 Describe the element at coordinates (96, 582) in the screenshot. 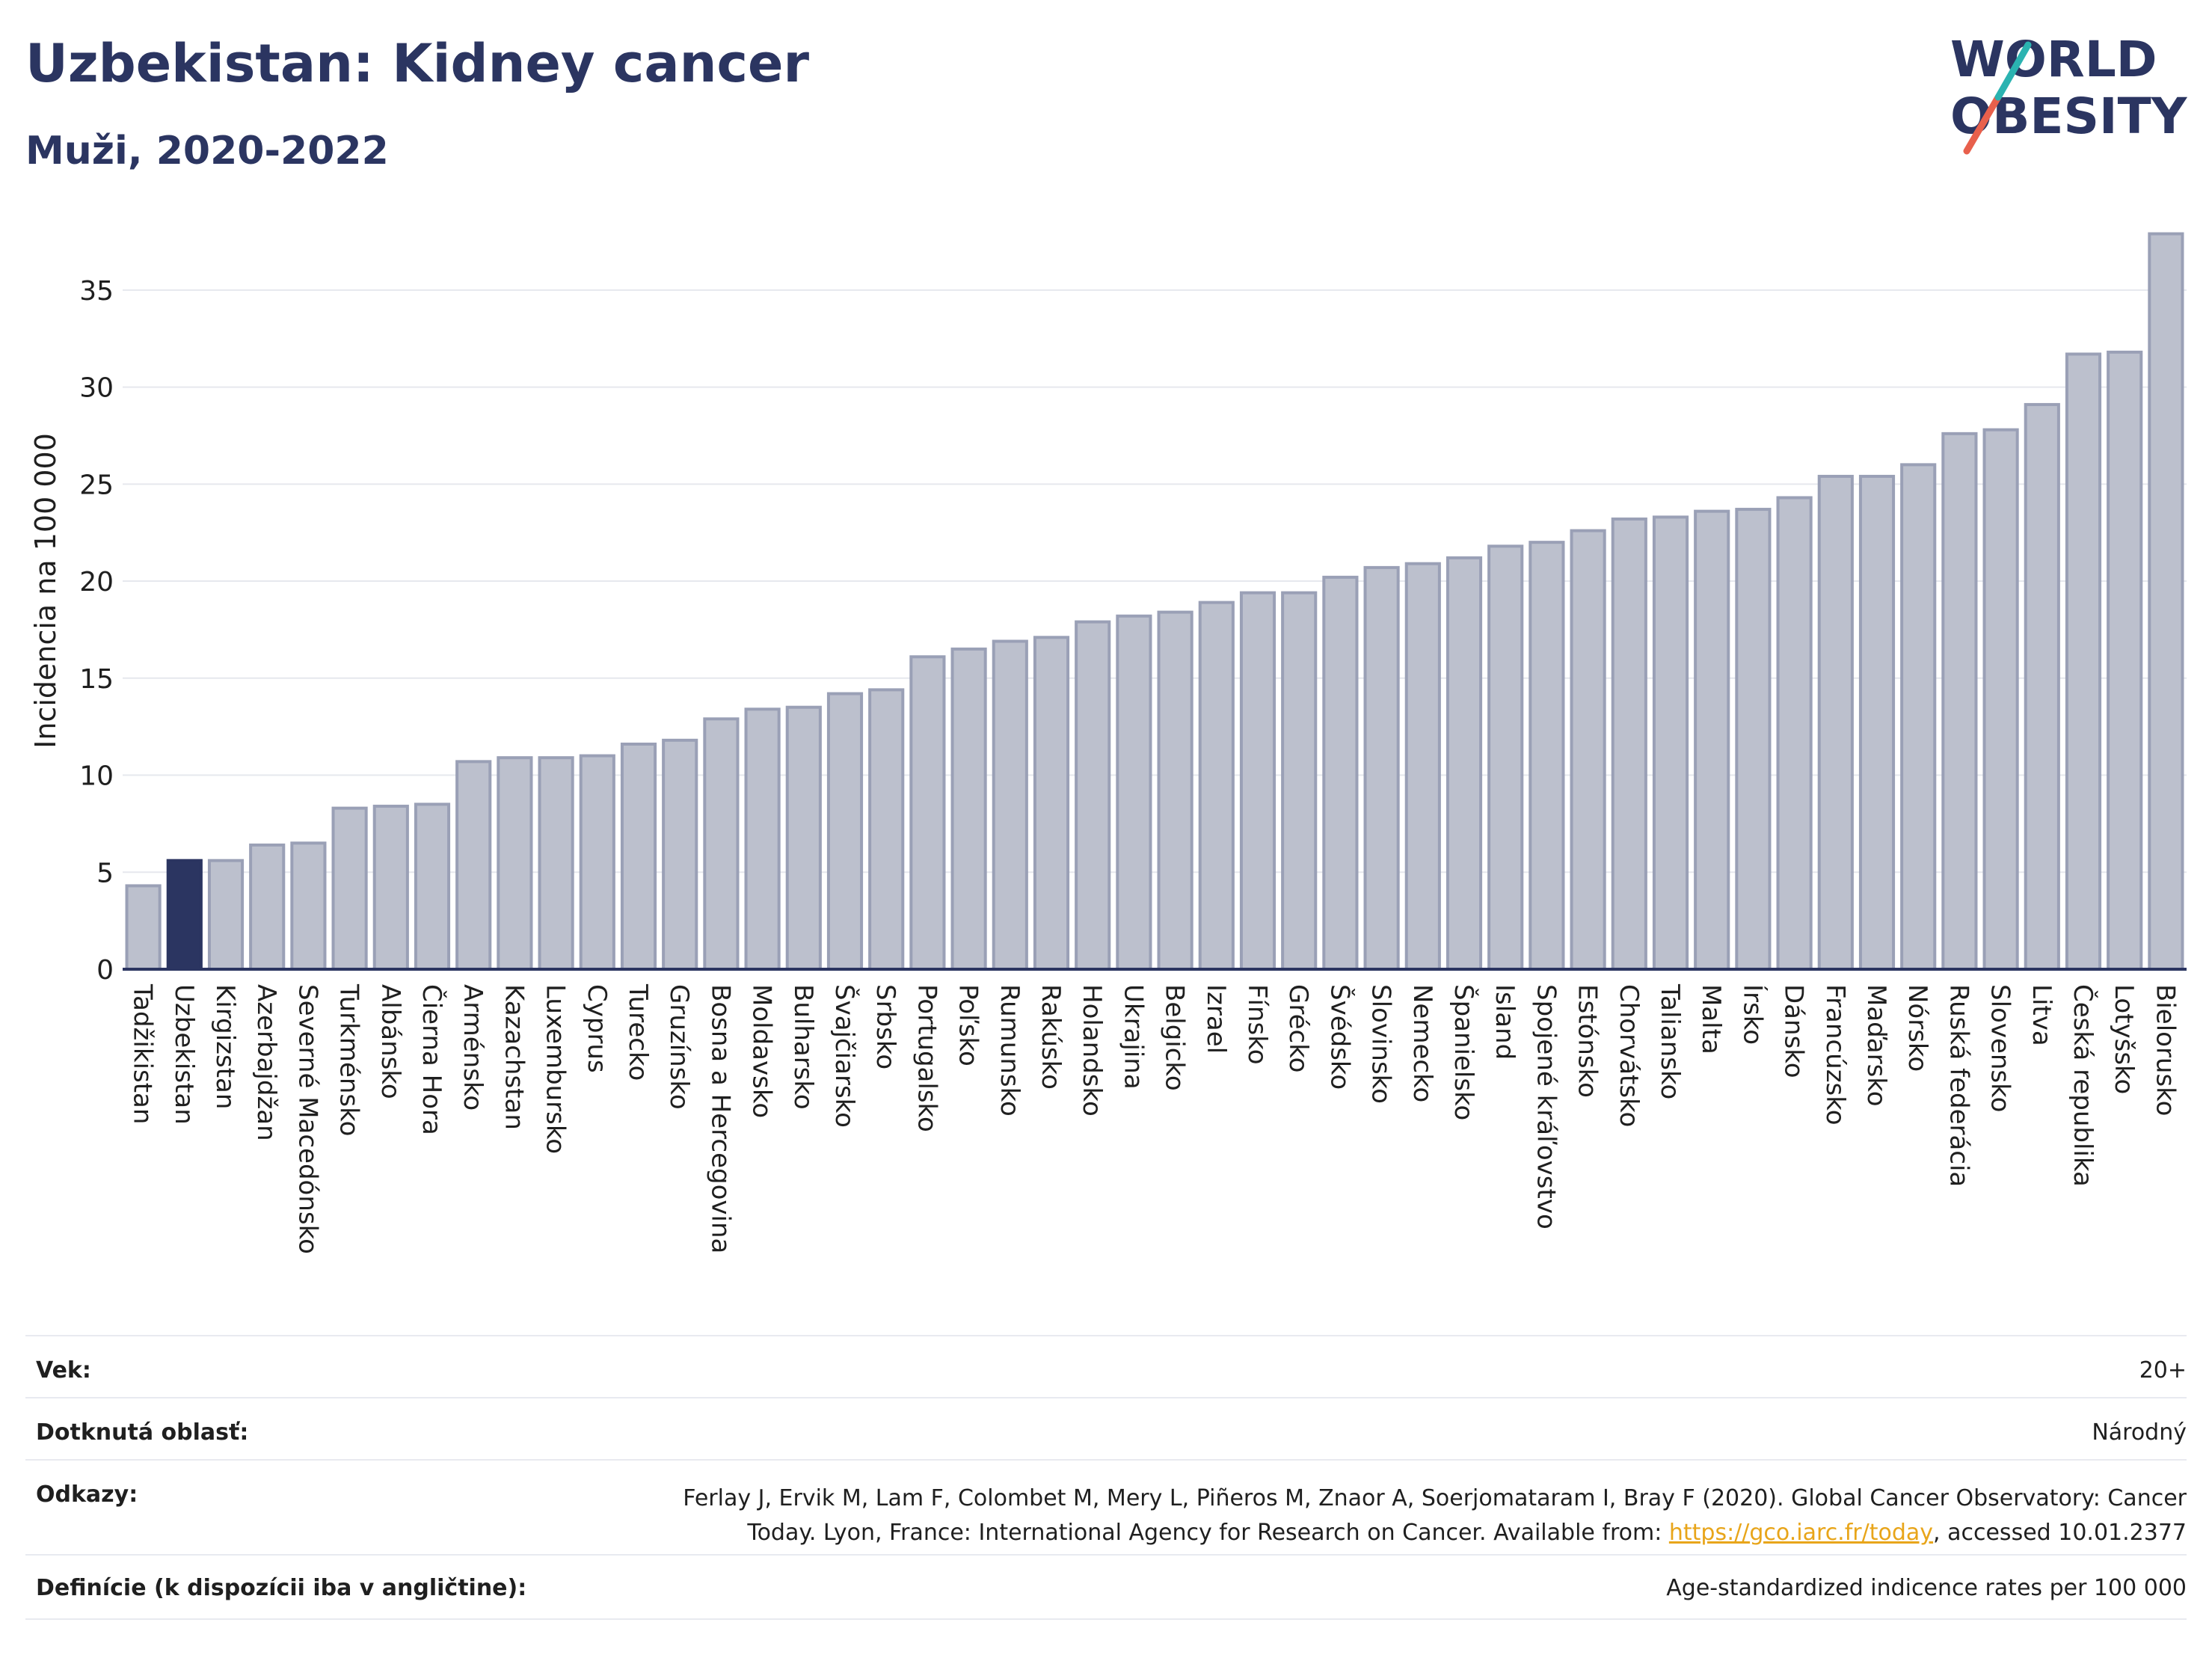

I see `y-tick-label: 20` at that location.